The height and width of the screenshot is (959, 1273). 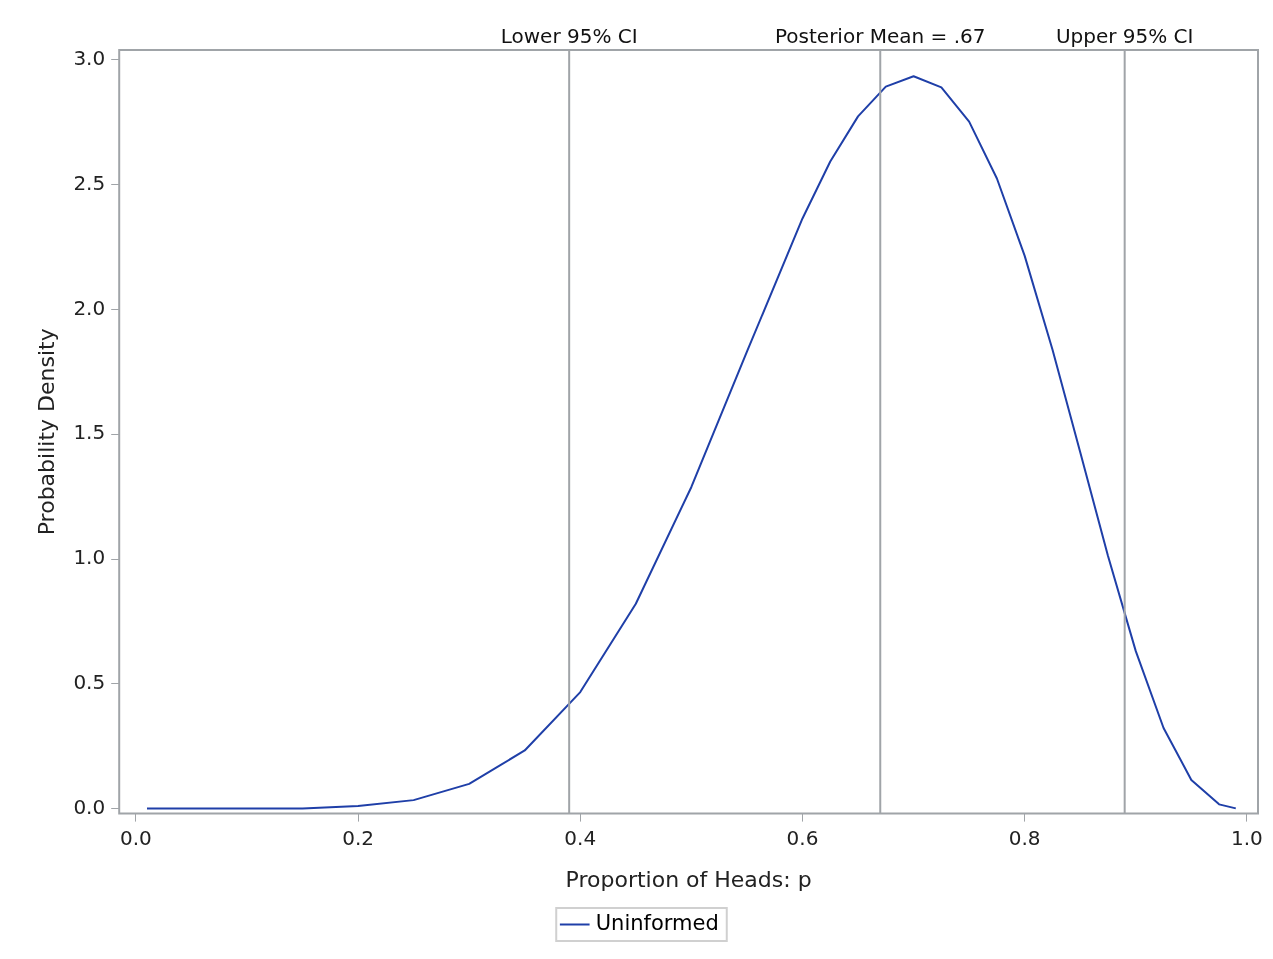 What do you see at coordinates (657, 922) in the screenshot?
I see `legend-label: Uninformed` at bounding box center [657, 922].